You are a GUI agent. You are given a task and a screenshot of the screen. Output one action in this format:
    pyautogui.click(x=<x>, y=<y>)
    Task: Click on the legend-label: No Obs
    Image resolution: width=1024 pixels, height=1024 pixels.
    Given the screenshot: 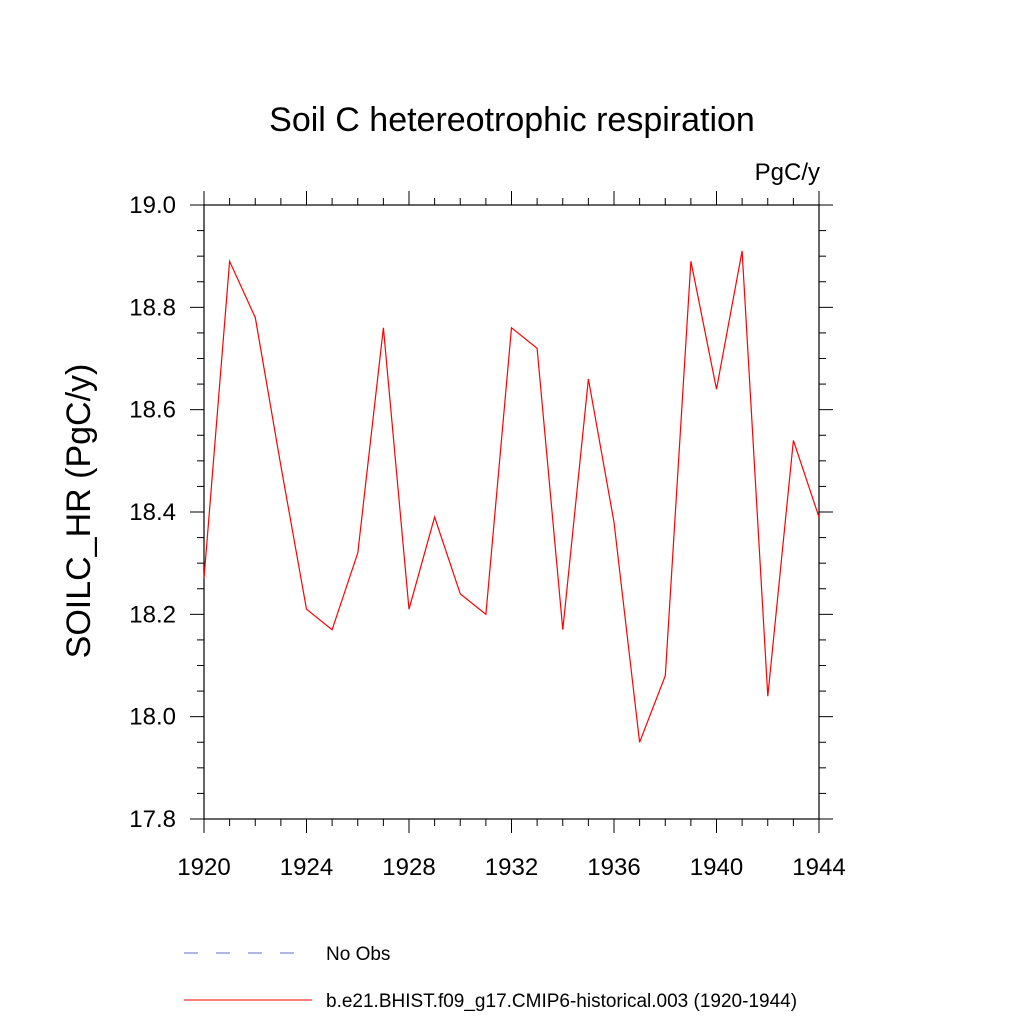 What is the action you would take?
    pyautogui.click(x=358, y=954)
    